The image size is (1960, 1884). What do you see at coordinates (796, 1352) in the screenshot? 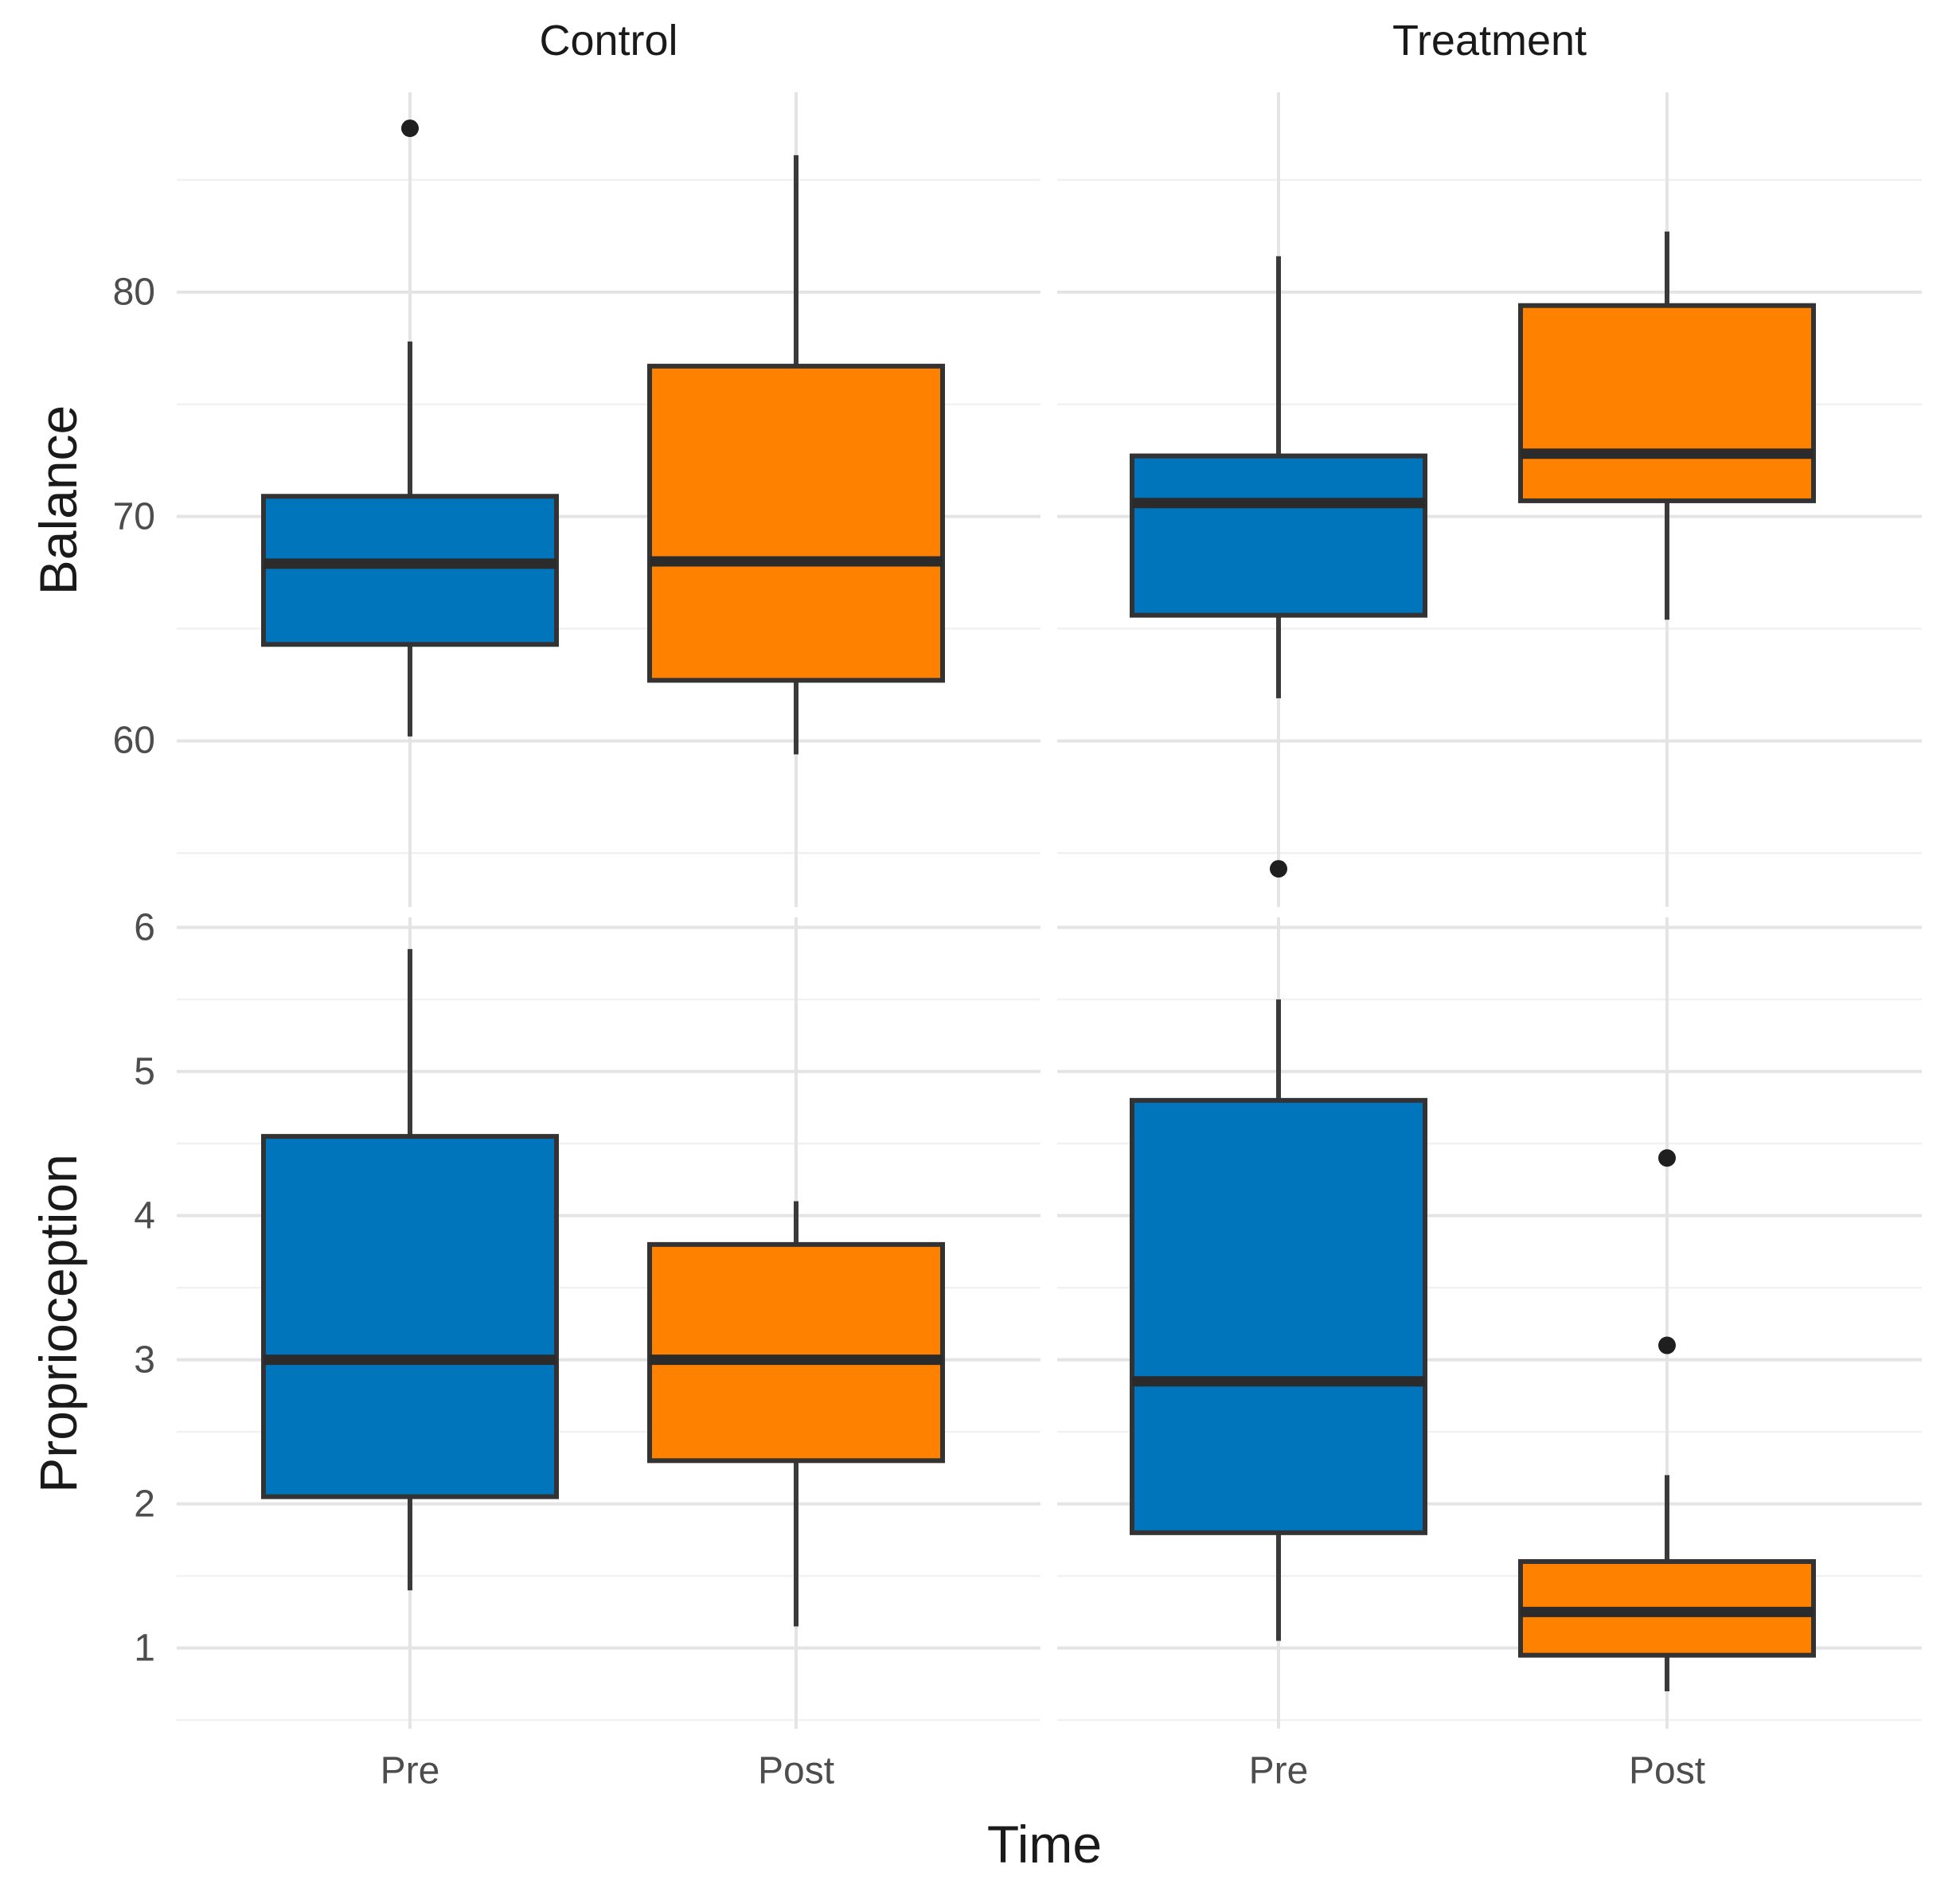
I see `box-proprioception-control-post` at bounding box center [796, 1352].